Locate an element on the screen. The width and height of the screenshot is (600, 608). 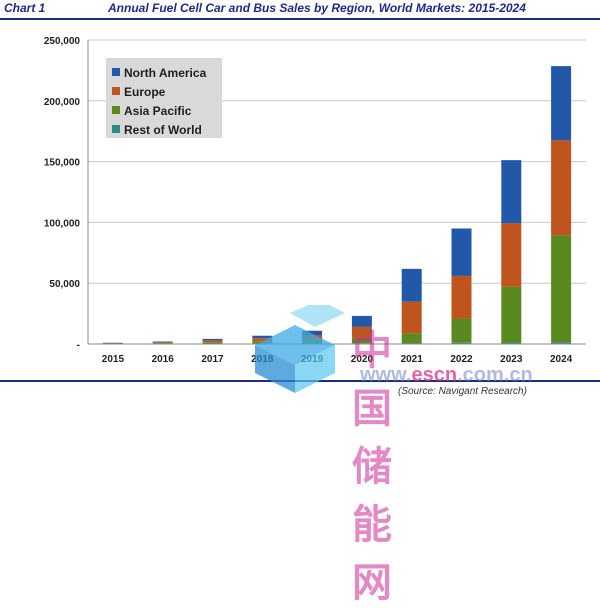
y-tick-label: 100,000 is located at coordinates (62, 223).